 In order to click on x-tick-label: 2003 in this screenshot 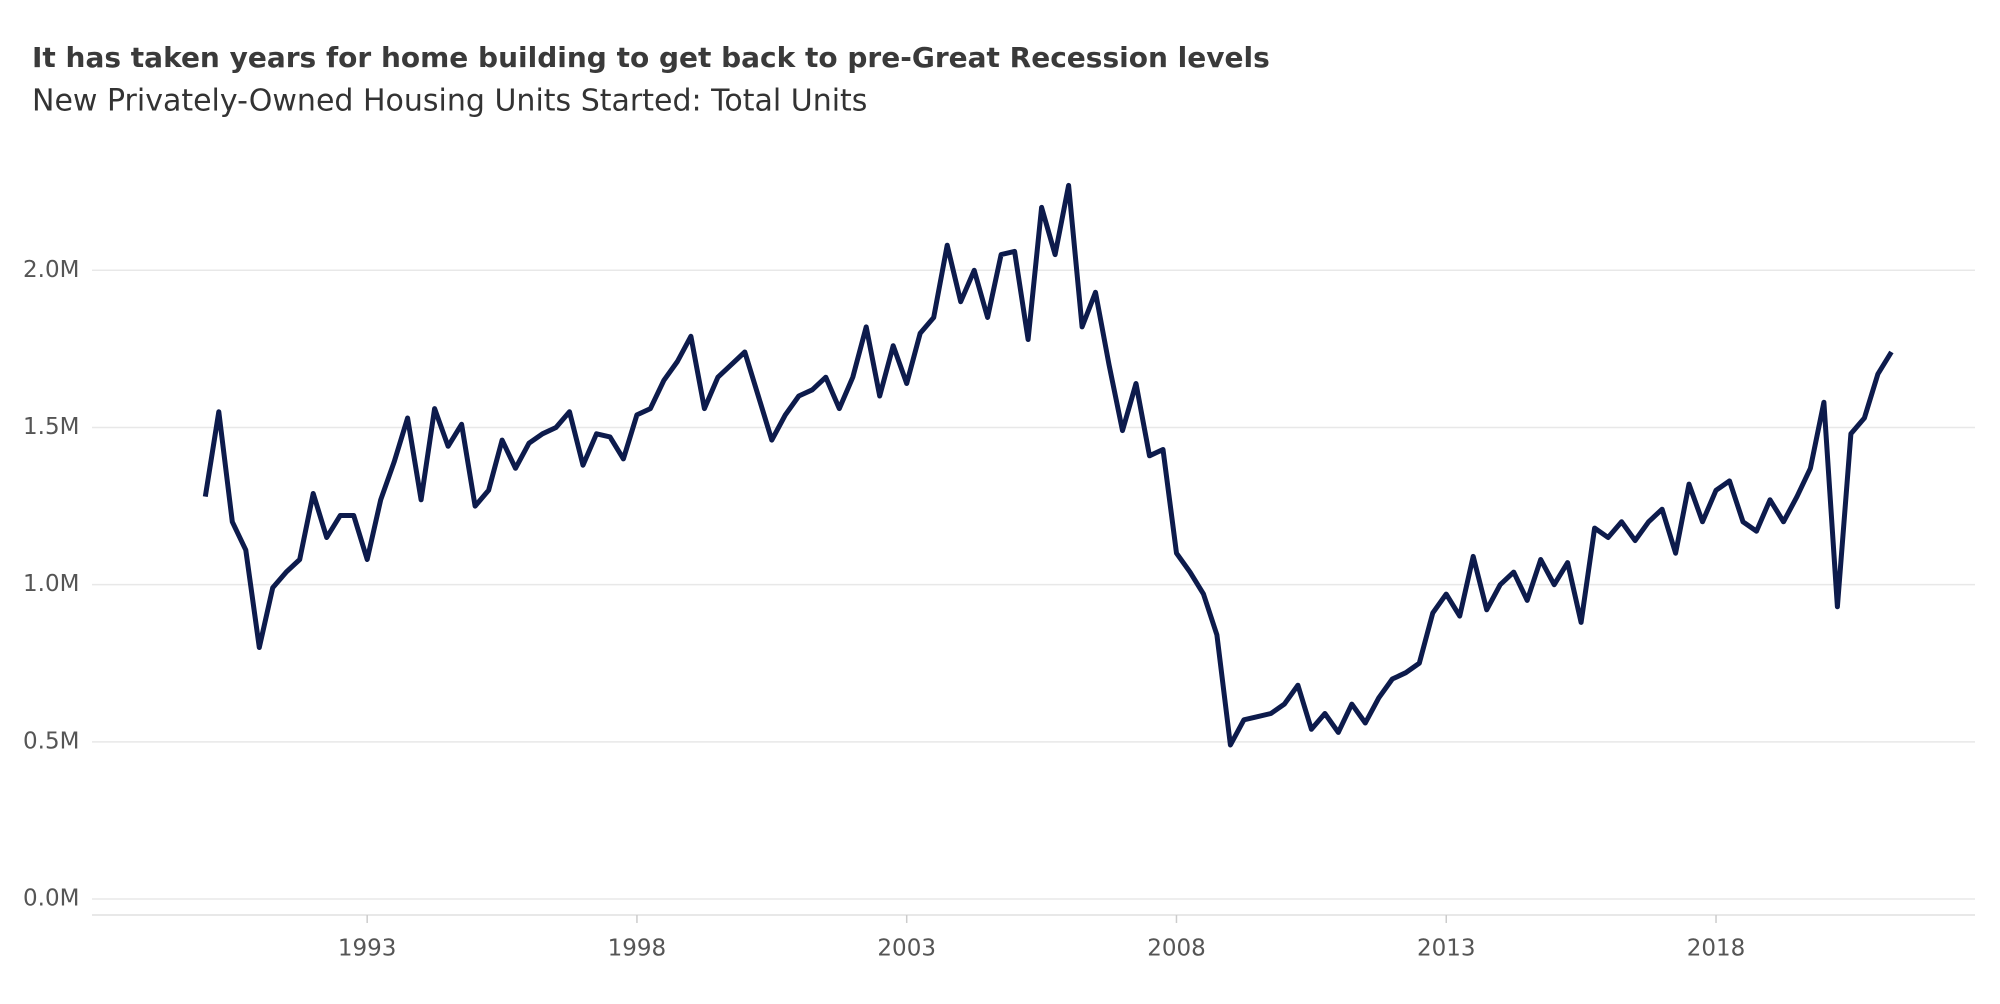, I will do `click(906, 949)`.